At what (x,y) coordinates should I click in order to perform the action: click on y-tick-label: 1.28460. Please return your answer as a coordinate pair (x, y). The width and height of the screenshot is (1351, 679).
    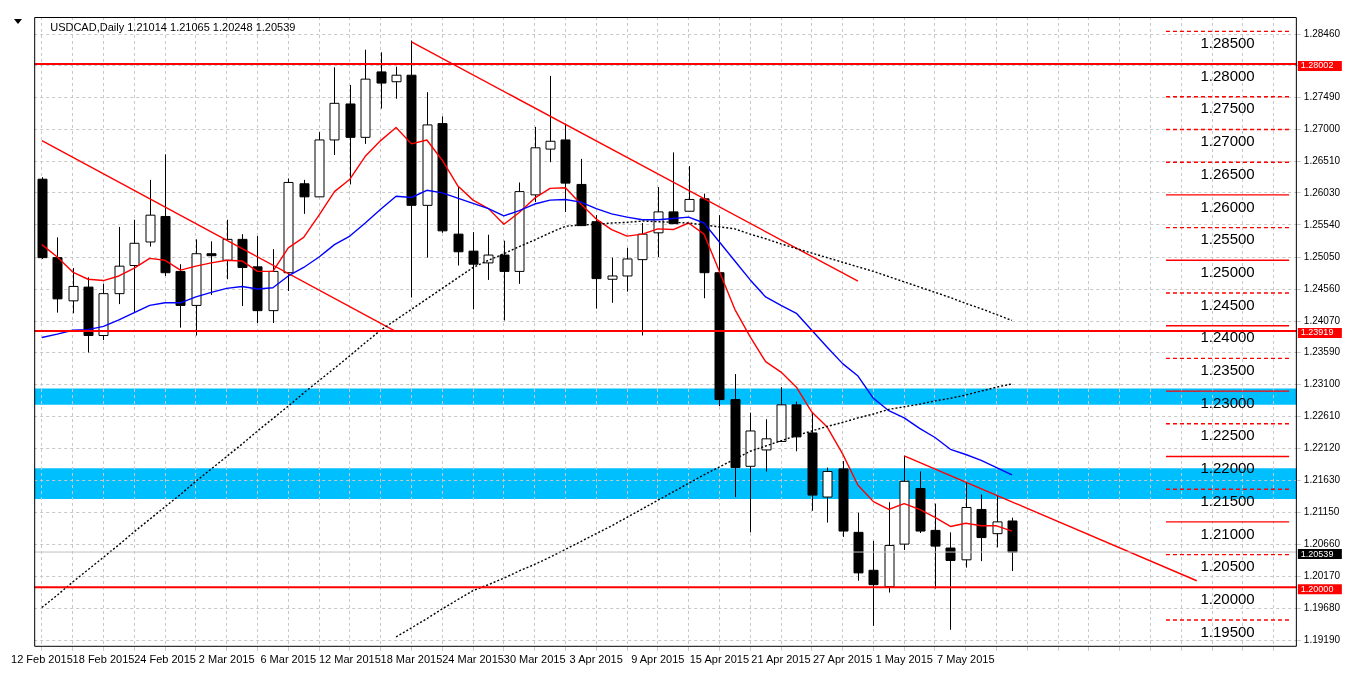
    Looking at the image, I should click on (1322, 33).